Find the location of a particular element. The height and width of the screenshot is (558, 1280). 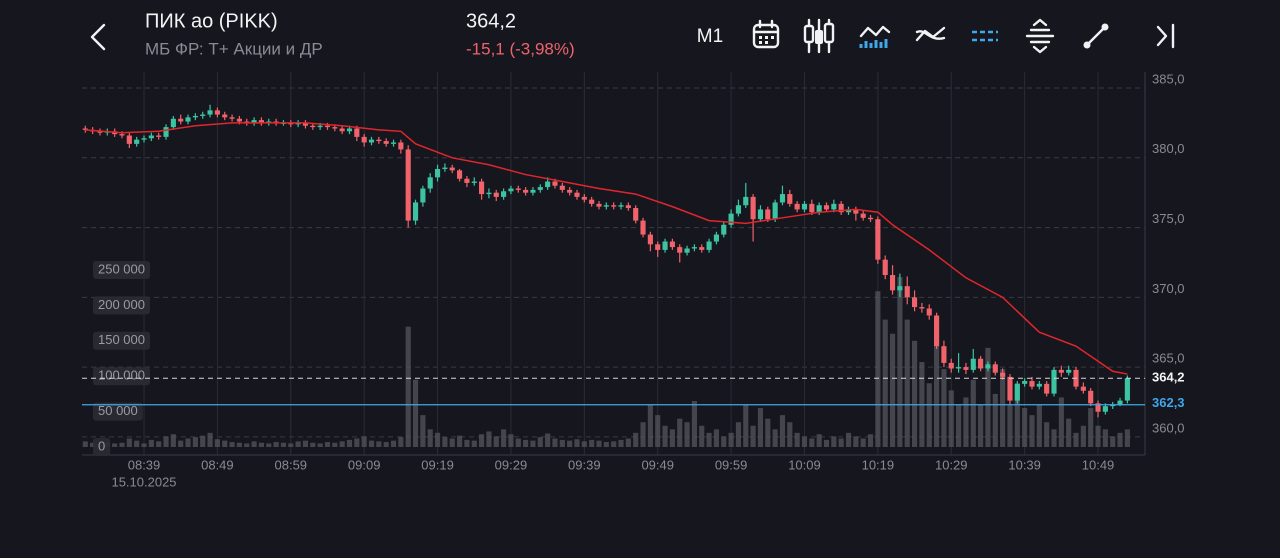

volume-tick-label: 0 is located at coordinates (101, 445).